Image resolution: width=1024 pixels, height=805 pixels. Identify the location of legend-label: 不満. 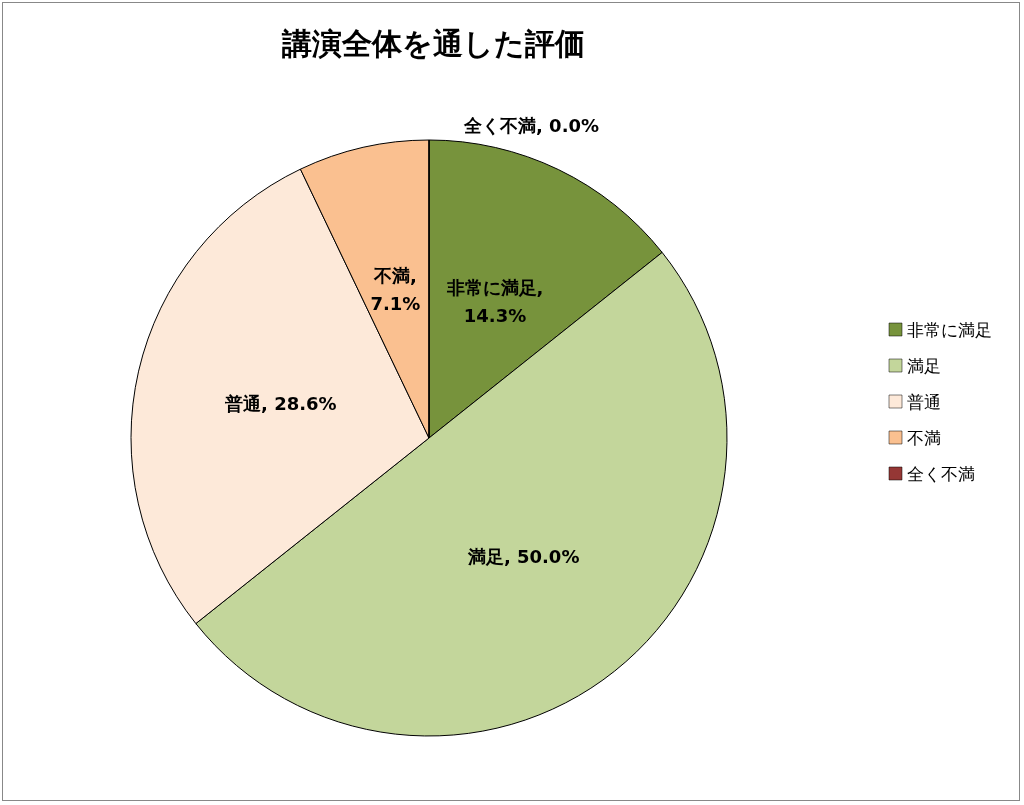
(924, 437).